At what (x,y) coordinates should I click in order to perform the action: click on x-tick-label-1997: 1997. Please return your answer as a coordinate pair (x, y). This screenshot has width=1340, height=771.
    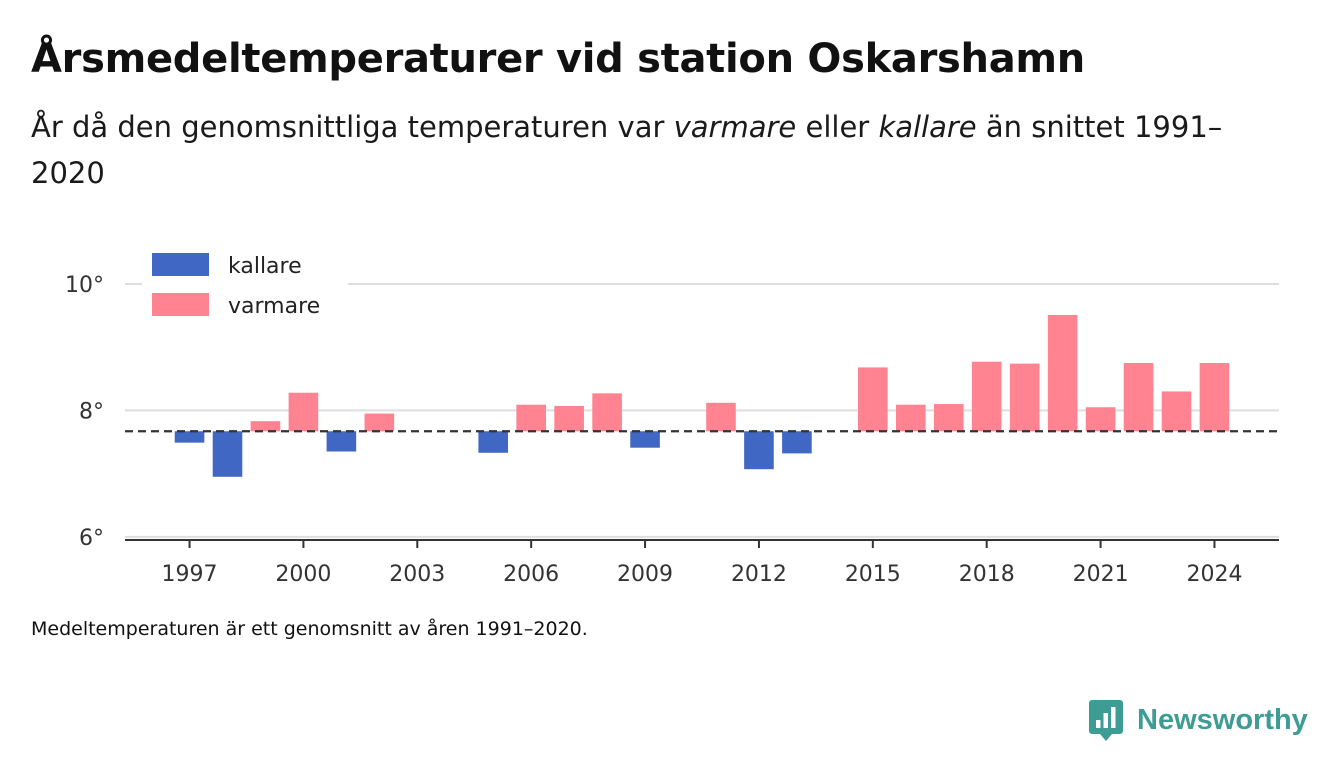
    Looking at the image, I should click on (190, 574).